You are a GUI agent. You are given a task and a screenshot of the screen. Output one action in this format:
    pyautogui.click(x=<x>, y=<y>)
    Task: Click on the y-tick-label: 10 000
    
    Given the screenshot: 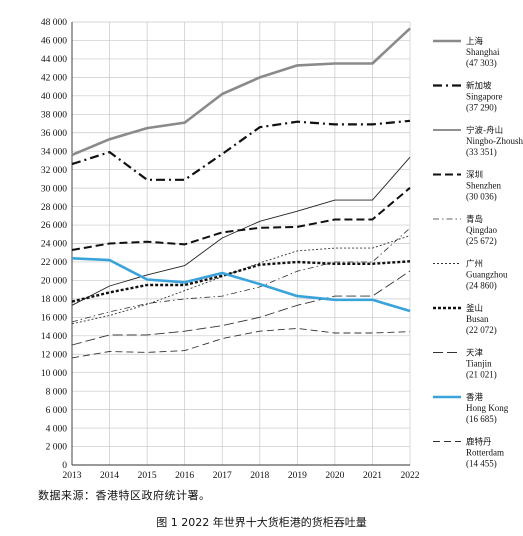 What is the action you would take?
    pyautogui.click(x=54, y=374)
    